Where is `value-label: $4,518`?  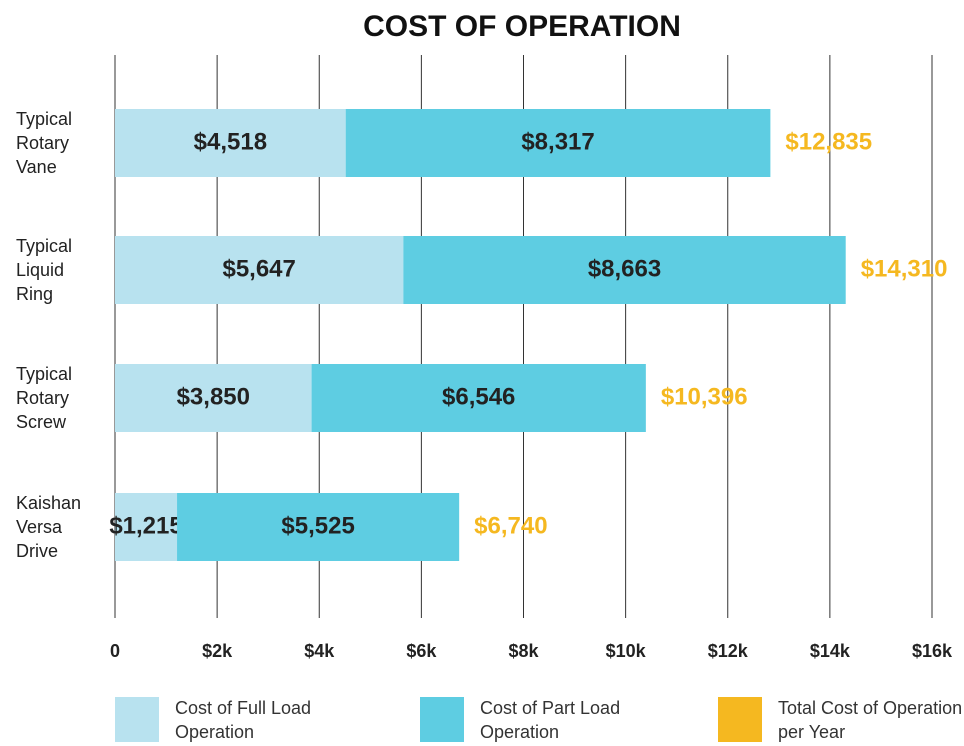 value-label: $4,518 is located at coordinates (230, 141).